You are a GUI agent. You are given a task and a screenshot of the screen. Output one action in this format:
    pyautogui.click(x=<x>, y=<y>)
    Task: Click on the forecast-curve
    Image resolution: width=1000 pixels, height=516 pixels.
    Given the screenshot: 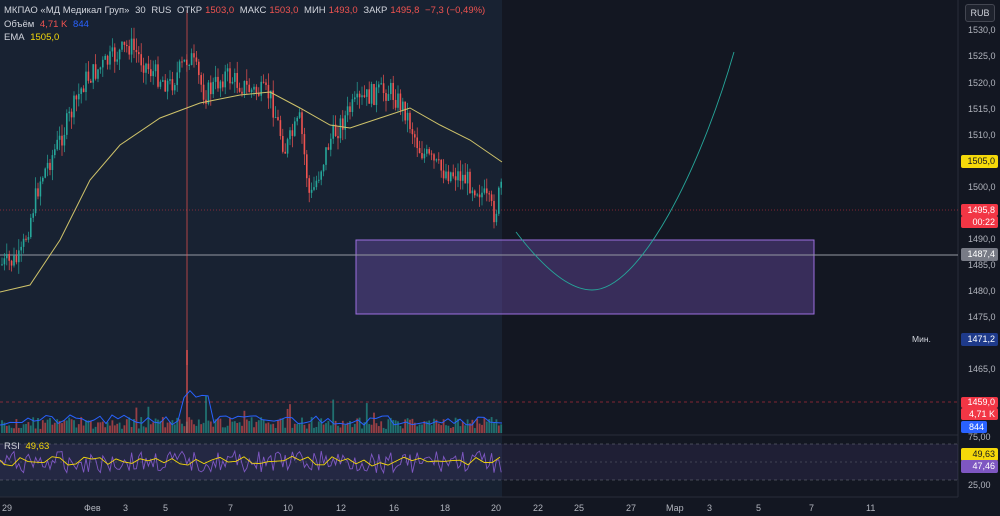 What is the action you would take?
    pyautogui.click(x=625, y=171)
    